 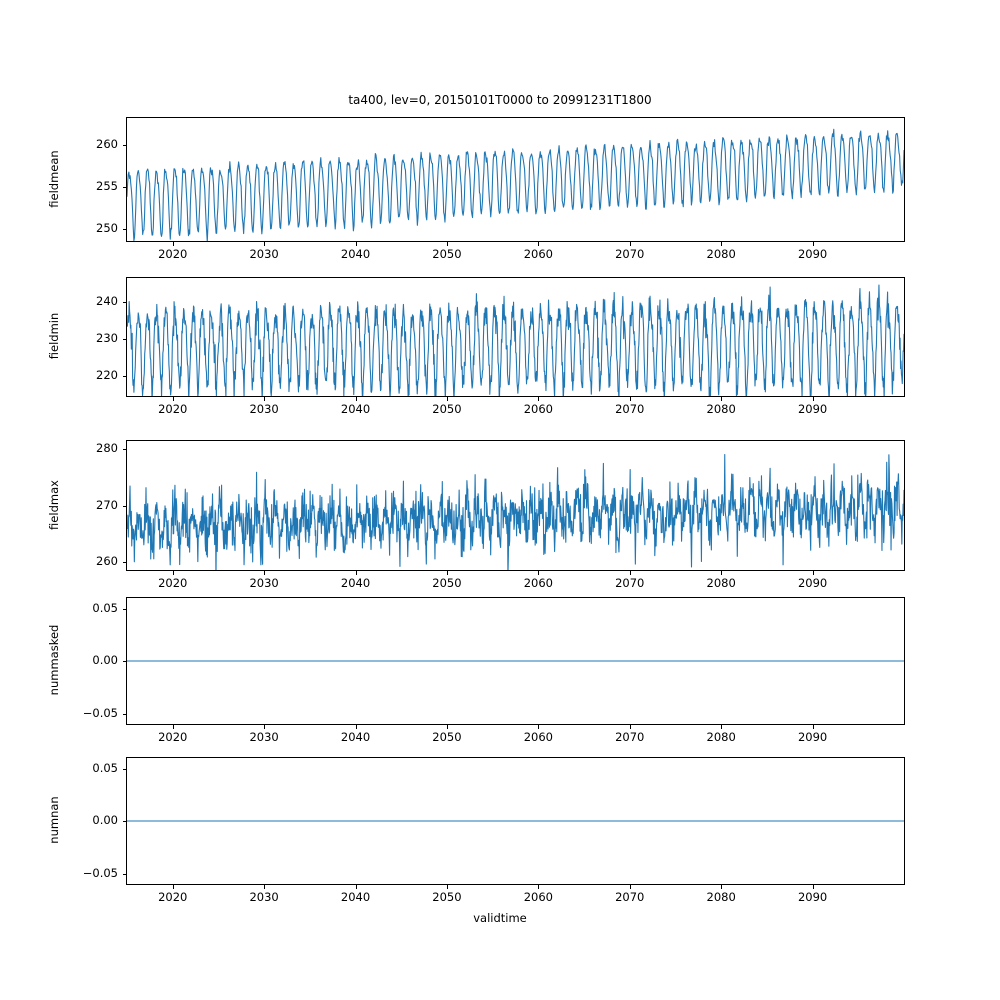 What do you see at coordinates (355, 583) in the screenshot?
I see `x-tick-label-fieldmax-2: 2040` at bounding box center [355, 583].